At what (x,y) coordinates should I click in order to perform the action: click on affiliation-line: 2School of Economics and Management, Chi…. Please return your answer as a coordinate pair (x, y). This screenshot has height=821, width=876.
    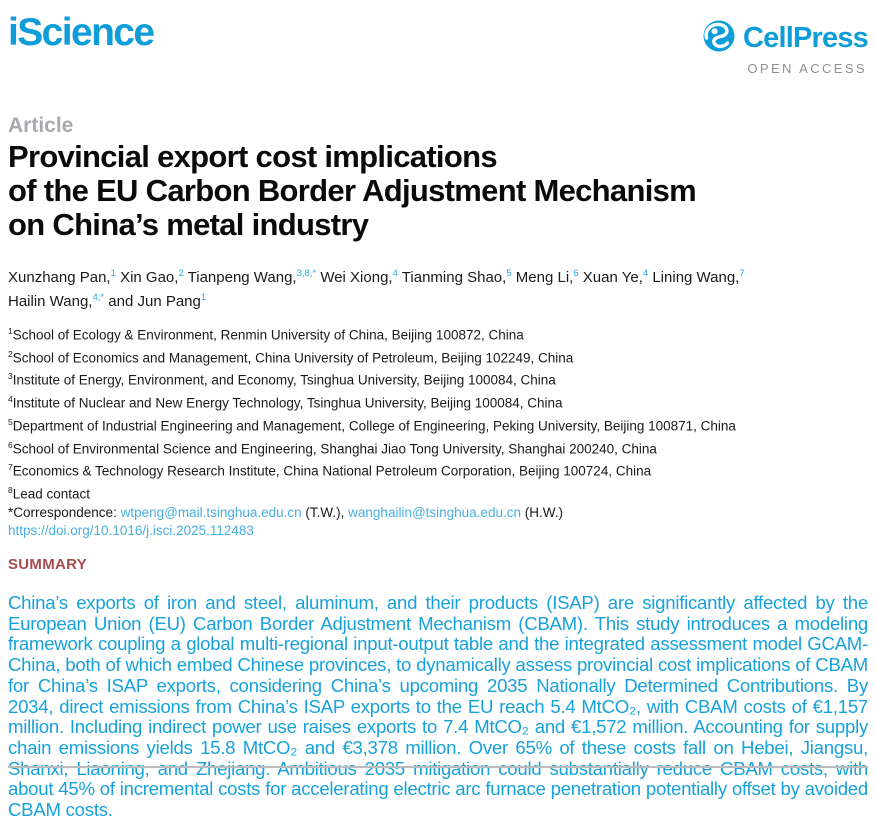
    Looking at the image, I should click on (291, 357).